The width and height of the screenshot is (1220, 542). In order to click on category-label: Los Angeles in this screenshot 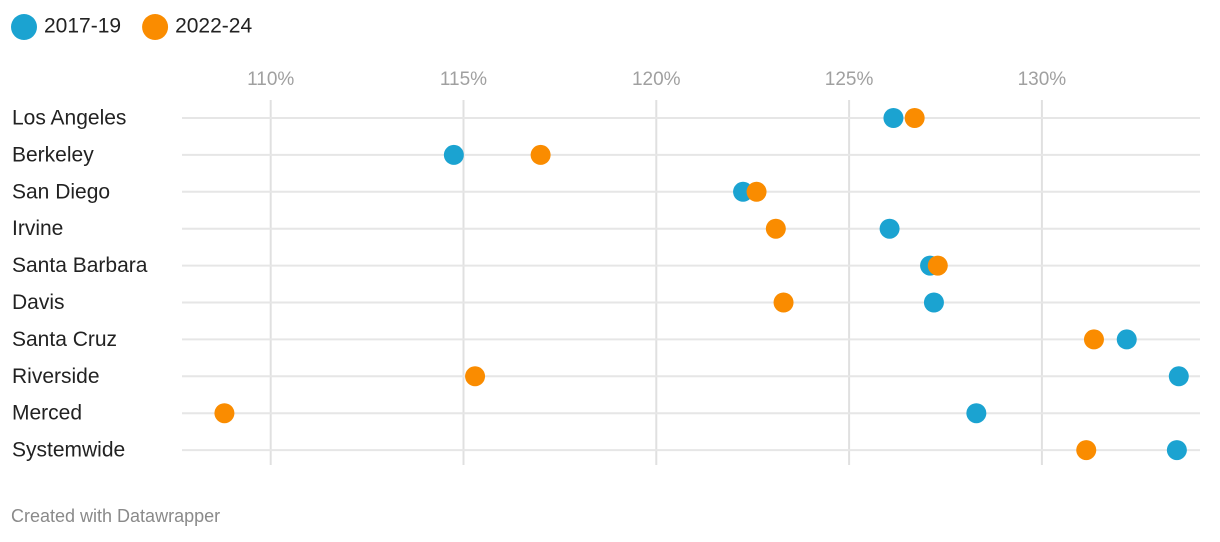, I will do `click(69, 118)`.